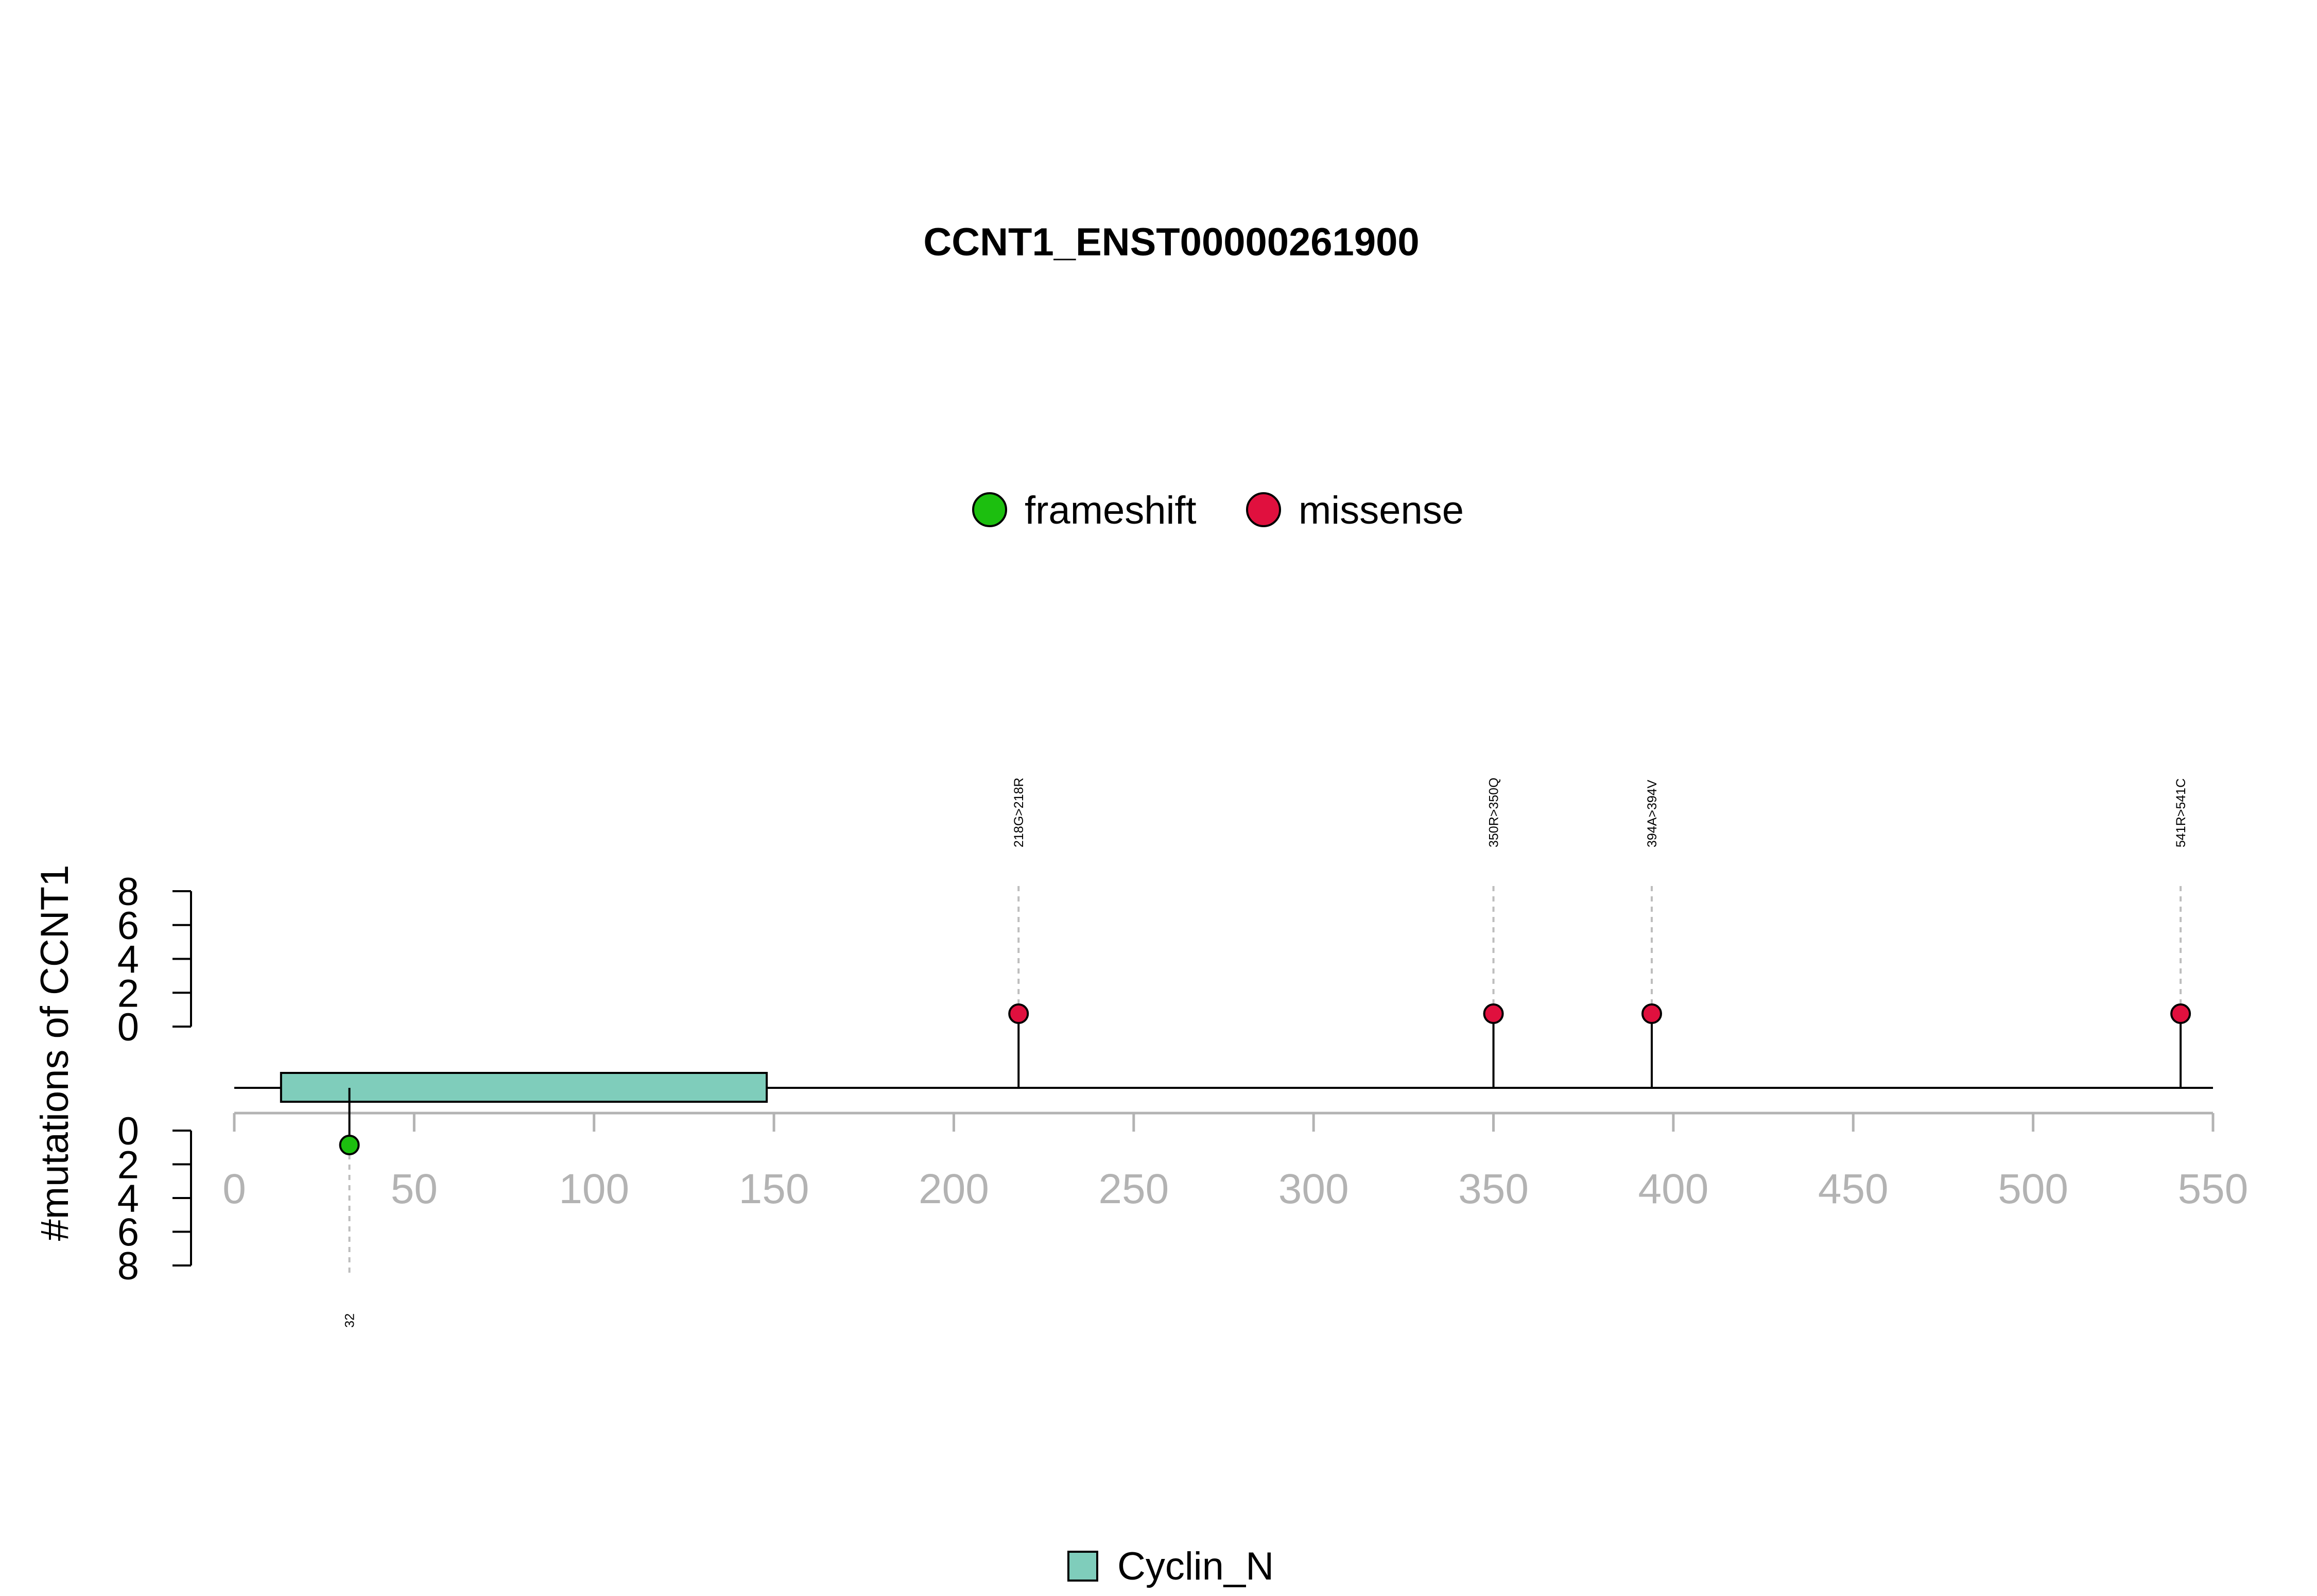  I want to click on x-tick-label-300: 300, so click(1313, 1189).